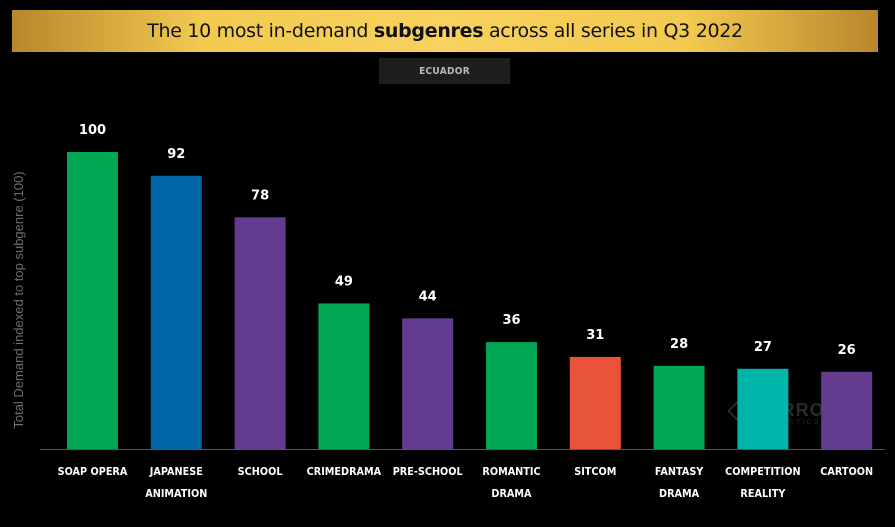  What do you see at coordinates (93, 471) in the screenshot?
I see `category-tick-label: SOAP OPERA` at bounding box center [93, 471].